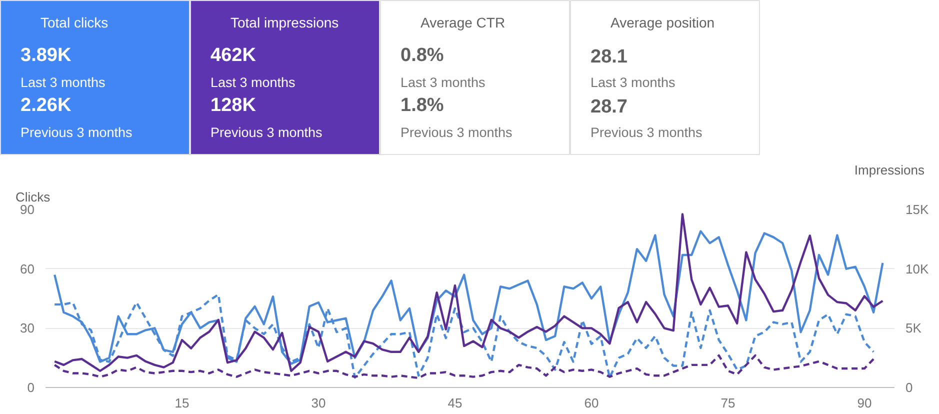 The image size is (939, 414). What do you see at coordinates (463, 22) in the screenshot?
I see `text: Average CTR` at bounding box center [463, 22].